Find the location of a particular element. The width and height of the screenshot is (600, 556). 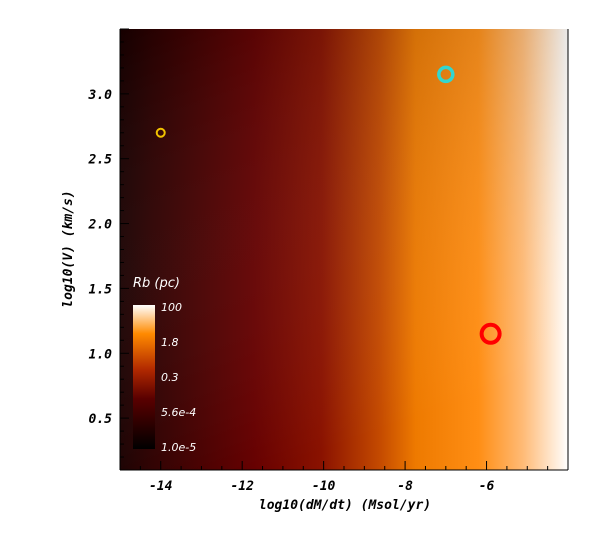

x-tick-label: -10 is located at coordinates (324, 486).